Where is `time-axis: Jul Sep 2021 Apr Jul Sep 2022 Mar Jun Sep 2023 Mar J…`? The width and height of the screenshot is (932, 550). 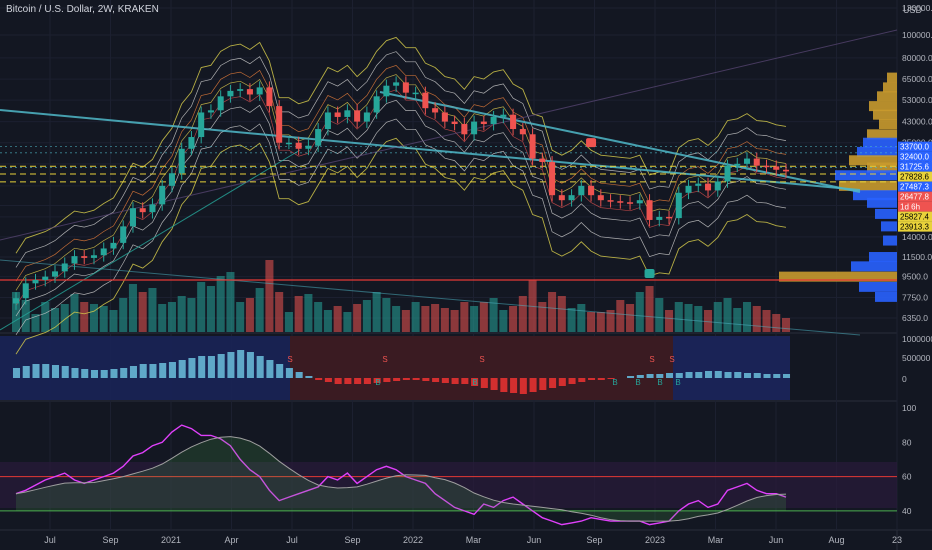
time-axis: Jul Sep 2021 Apr Jul Sep 2022 Mar Jun Sep 2023 Mar J… is located at coordinates (473, 540).